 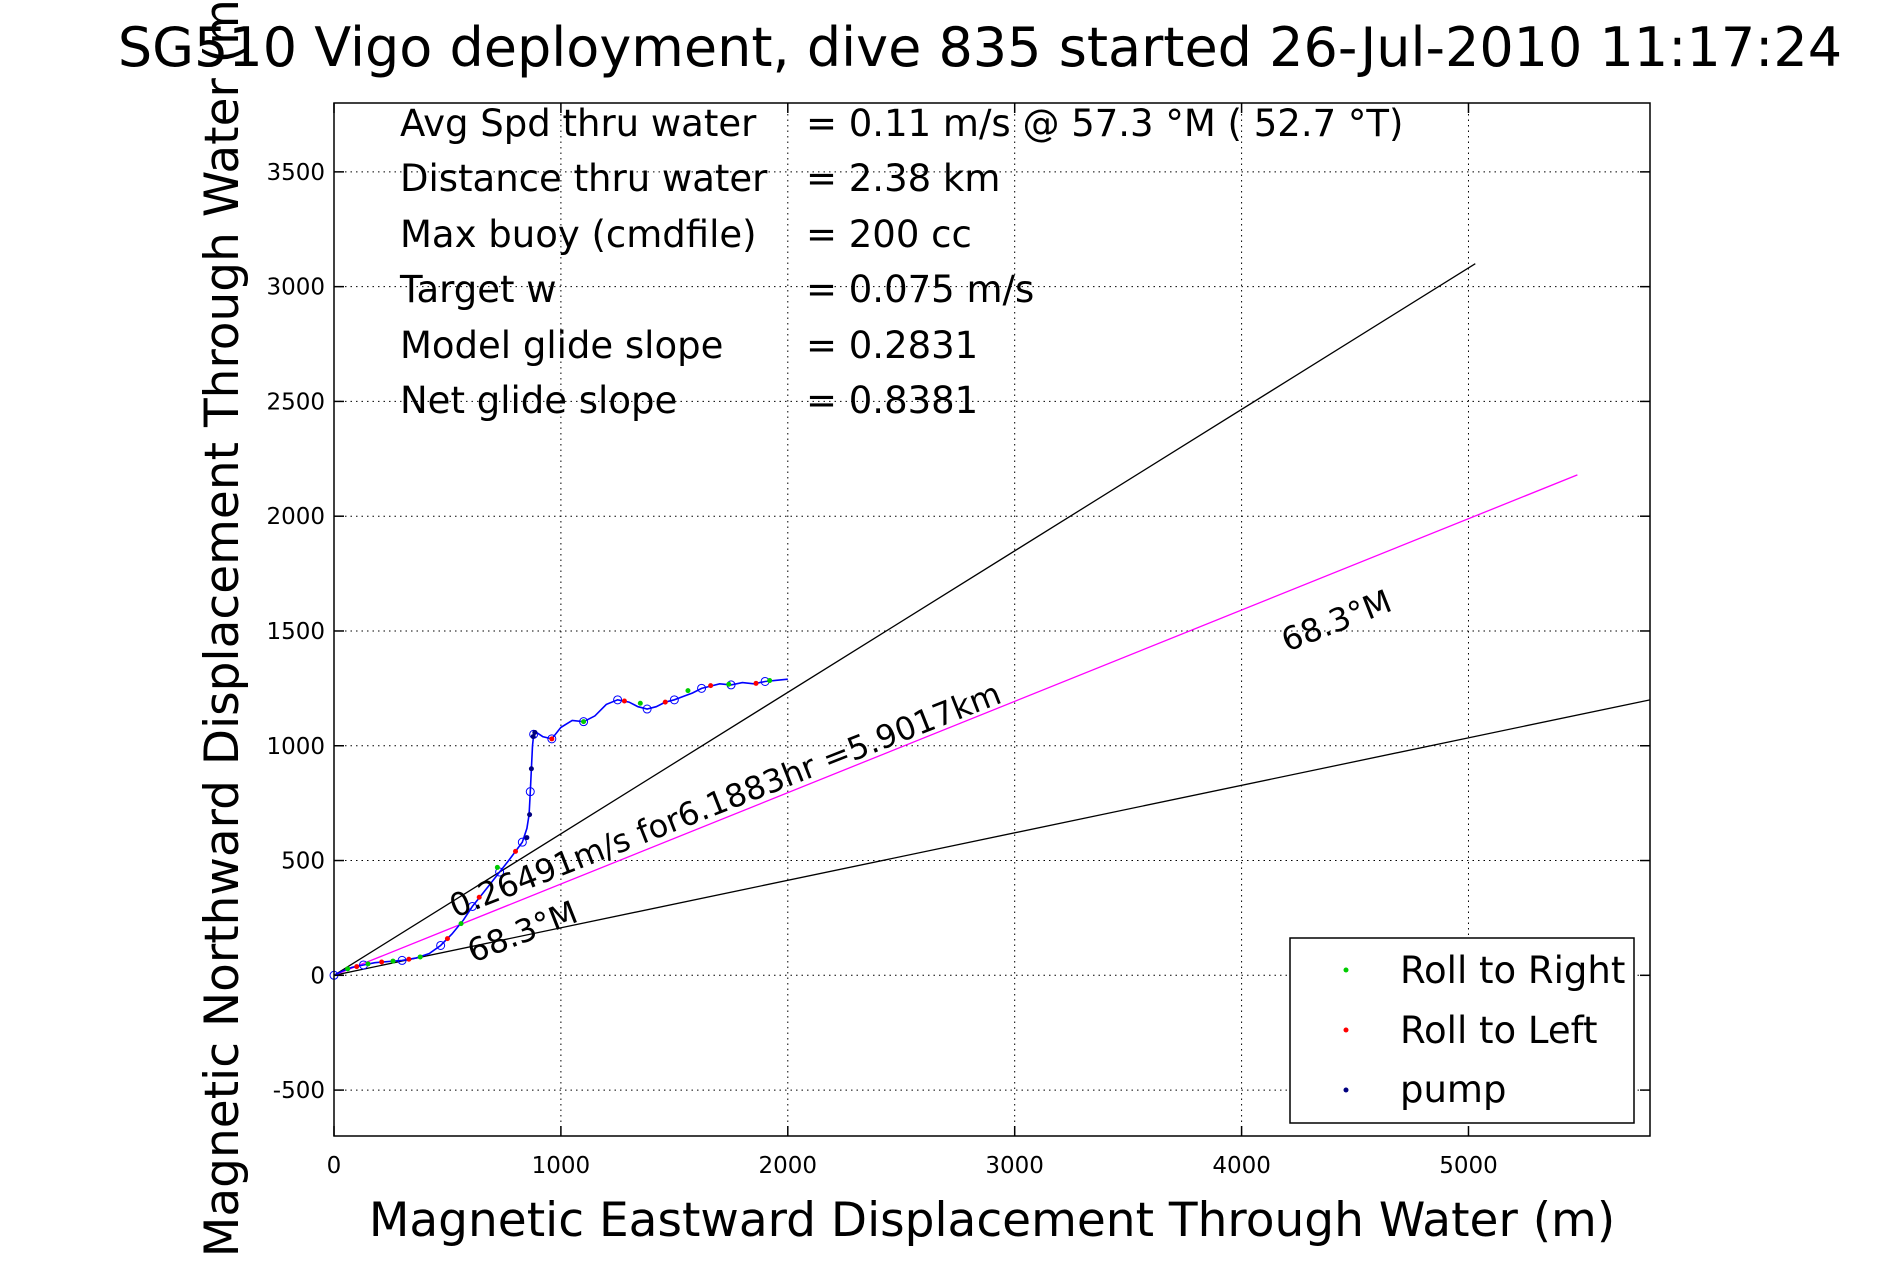 What do you see at coordinates (1453, 1089) in the screenshot?
I see `legend-label-pump: pump` at bounding box center [1453, 1089].